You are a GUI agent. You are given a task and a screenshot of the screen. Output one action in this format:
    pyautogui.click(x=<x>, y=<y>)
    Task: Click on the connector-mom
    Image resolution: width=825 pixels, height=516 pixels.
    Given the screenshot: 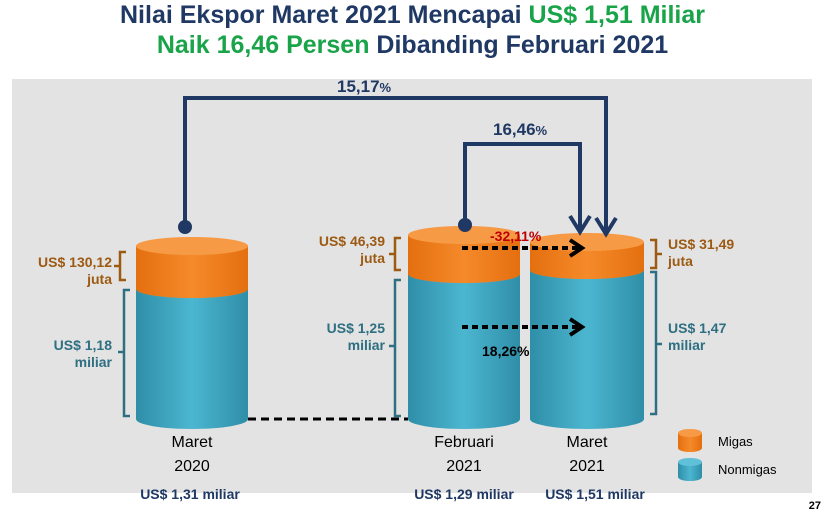 What is the action you would take?
    pyautogui.click(x=525, y=189)
    